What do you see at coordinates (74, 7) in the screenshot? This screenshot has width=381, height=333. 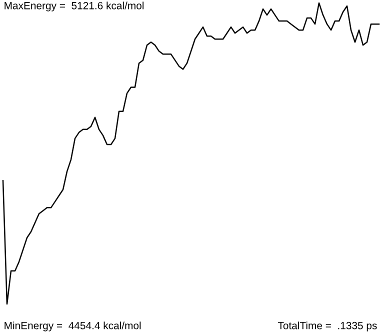 I see `annotation: MaxEnergy = 5121.6 kcal/mol` at bounding box center [74, 7].